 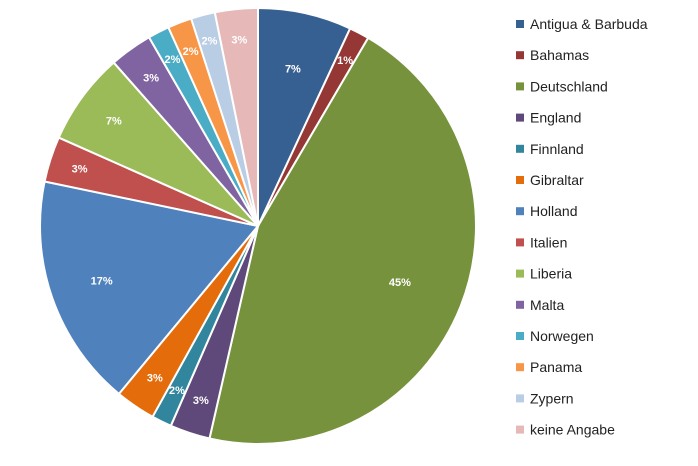 I want to click on legend-label: Deutschland, so click(x=569, y=86).